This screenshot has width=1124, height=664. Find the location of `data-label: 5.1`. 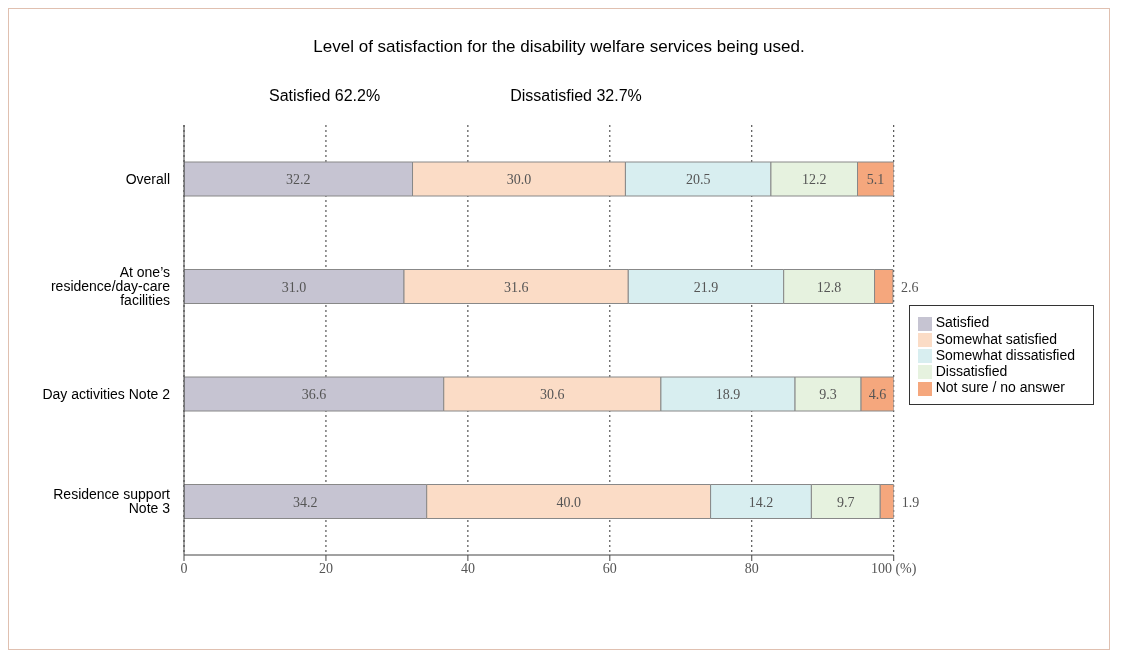

data-label: 5.1 is located at coordinates (875, 179).